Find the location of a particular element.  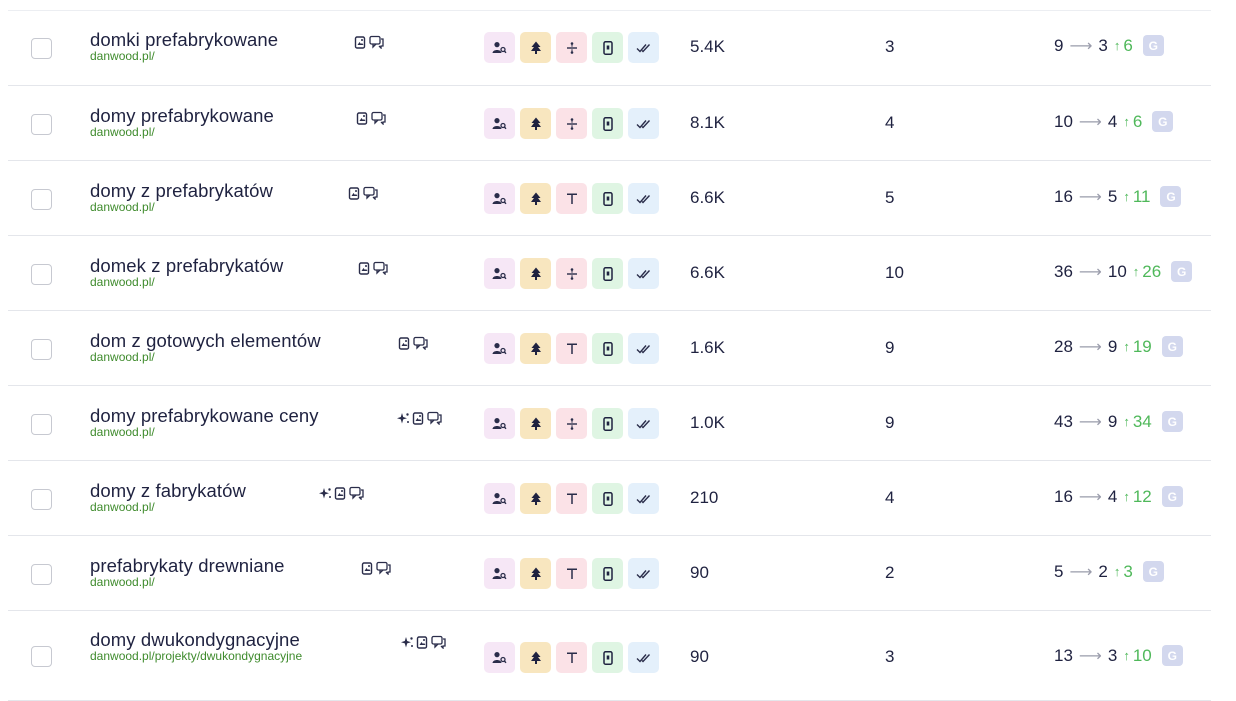

position-to: 10 is located at coordinates (1117, 271).